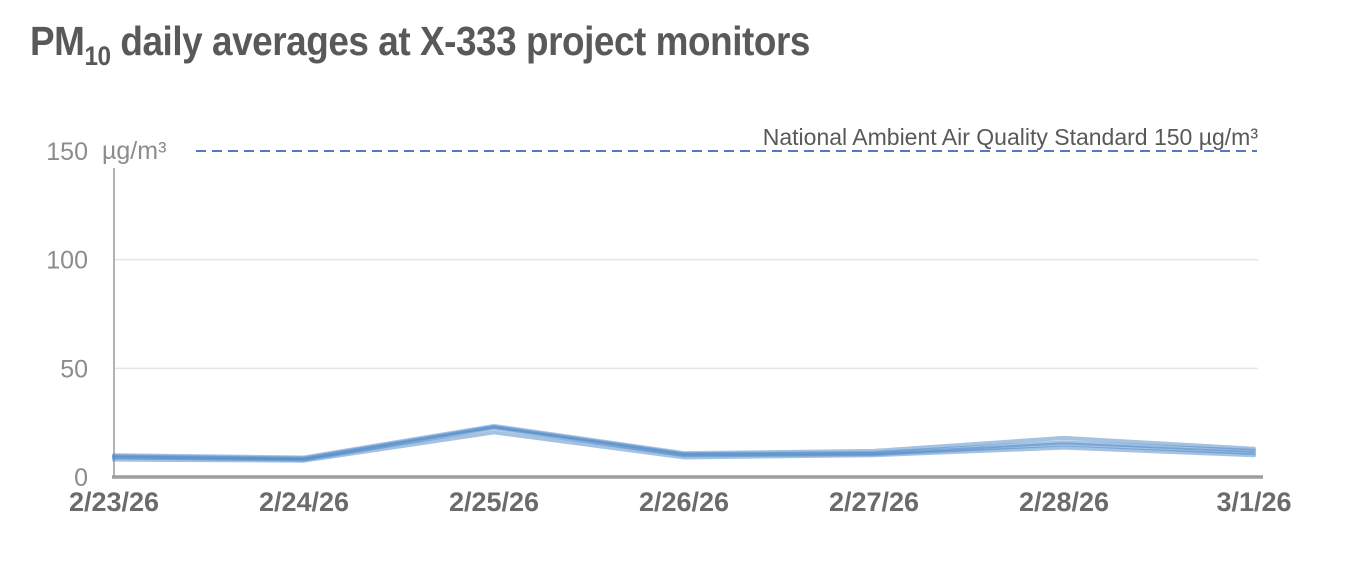 The image size is (1350, 585). What do you see at coordinates (684, 502) in the screenshot?
I see `x-tick-label: 2/26/26` at bounding box center [684, 502].